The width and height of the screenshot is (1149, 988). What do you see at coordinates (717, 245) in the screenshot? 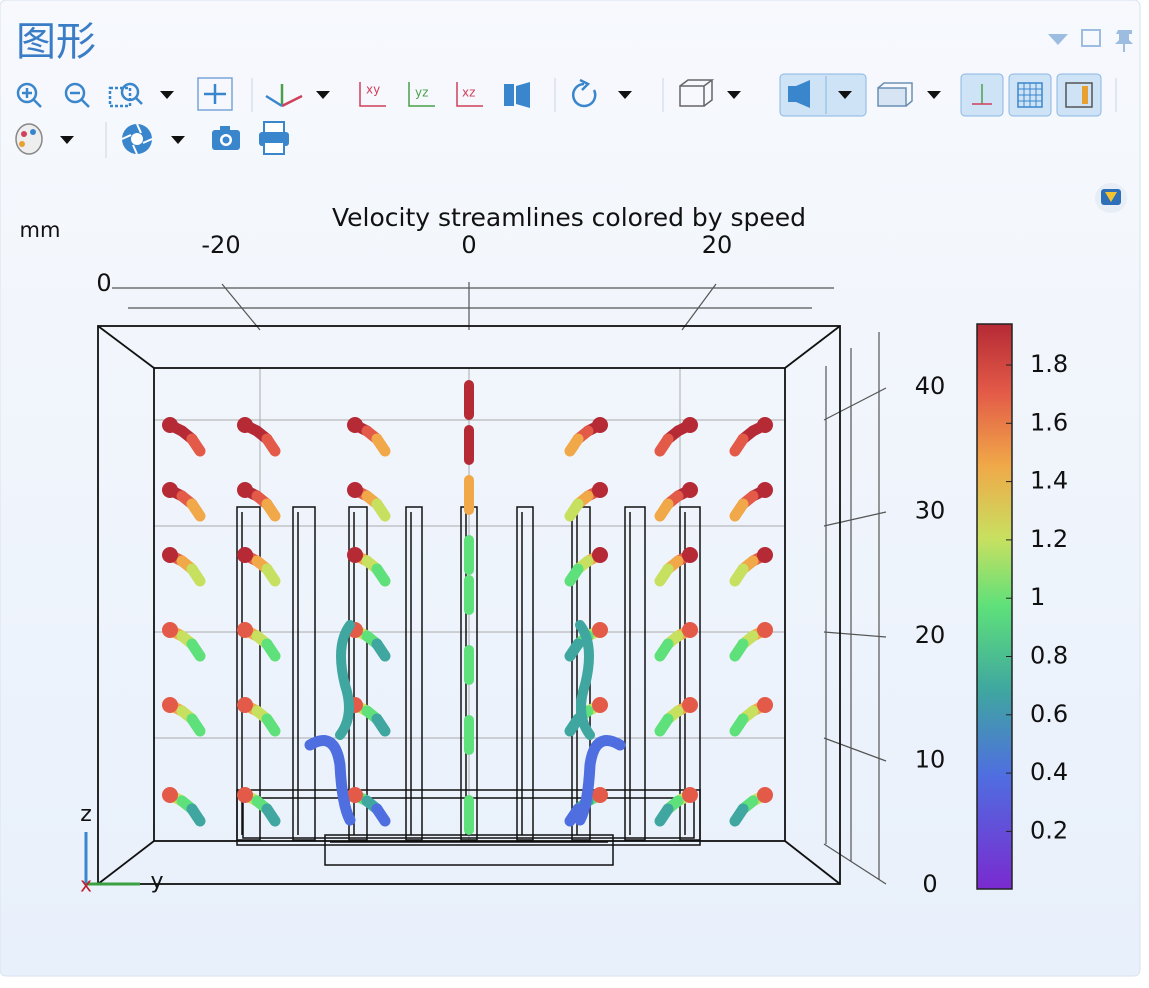
I see `x-tick-label: 20` at bounding box center [717, 245].